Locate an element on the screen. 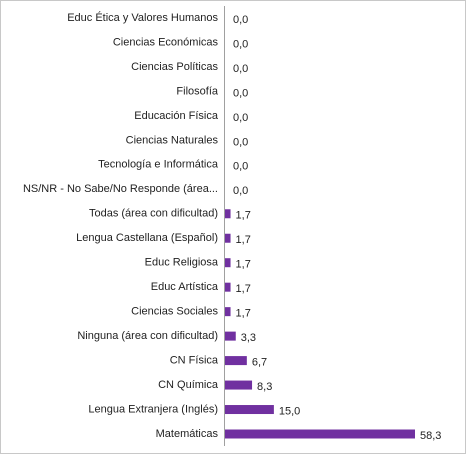 Image resolution: width=466 pixels, height=454 pixels. category-label: Educ Ética y Valores Humanos is located at coordinates (142, 17).